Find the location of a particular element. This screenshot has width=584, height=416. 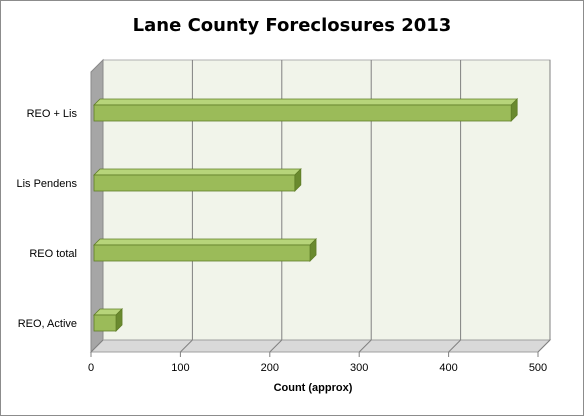

category-label: REO total is located at coordinates (53, 254).